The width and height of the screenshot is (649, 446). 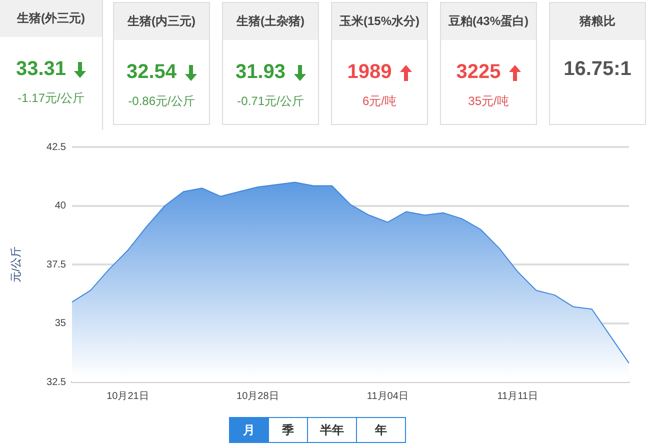 I want to click on x-tick-label: 10月28日, so click(x=257, y=396).